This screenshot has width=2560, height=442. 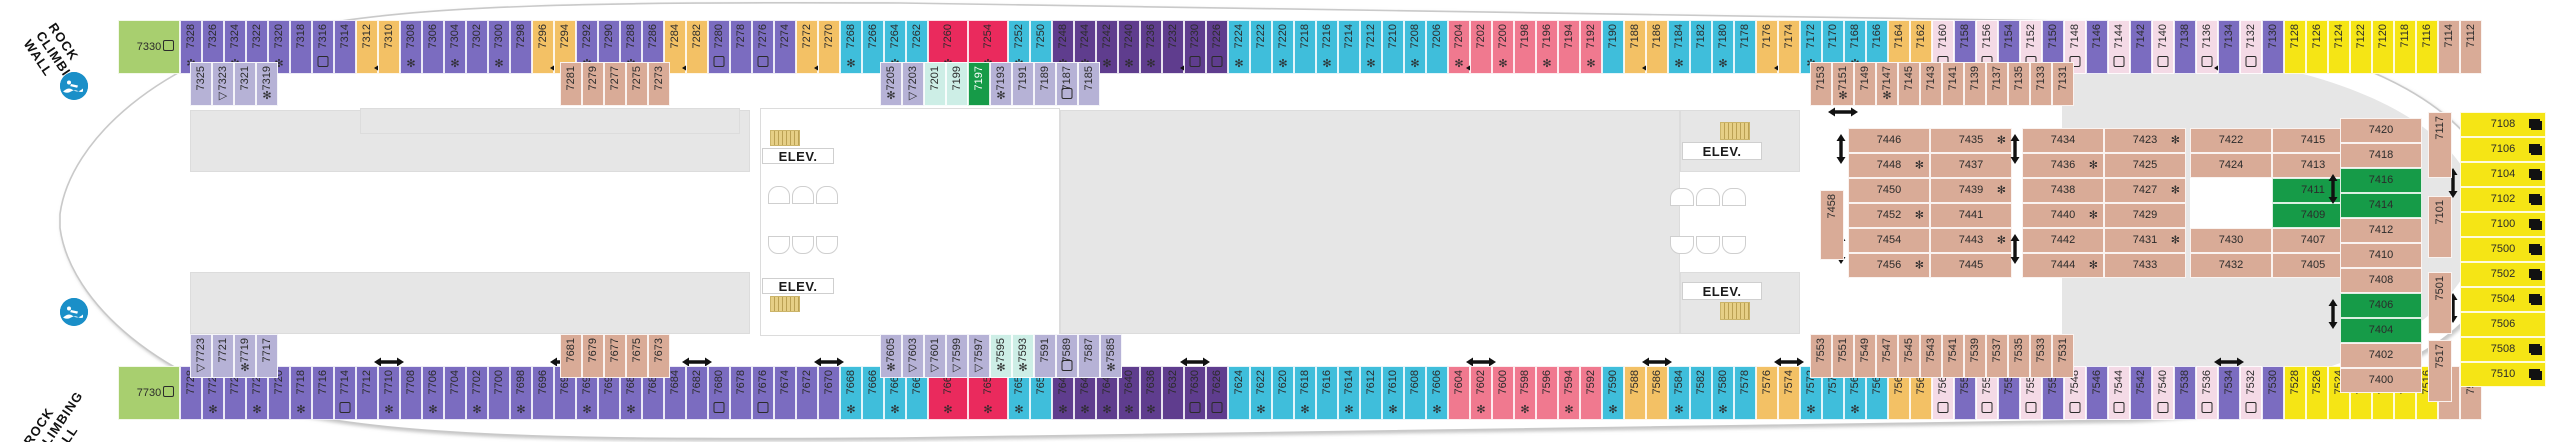 I want to click on cabin-7590: 7590 ✻, so click(x=1613, y=393).